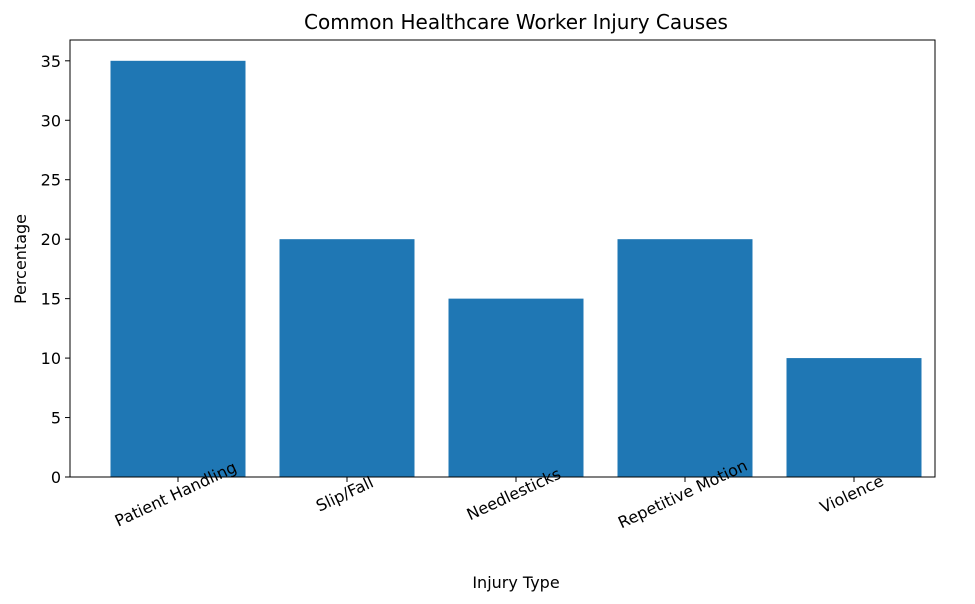 This screenshot has height=604, width=975. What do you see at coordinates (51, 239) in the screenshot?
I see `y-tick-label: 20` at bounding box center [51, 239].